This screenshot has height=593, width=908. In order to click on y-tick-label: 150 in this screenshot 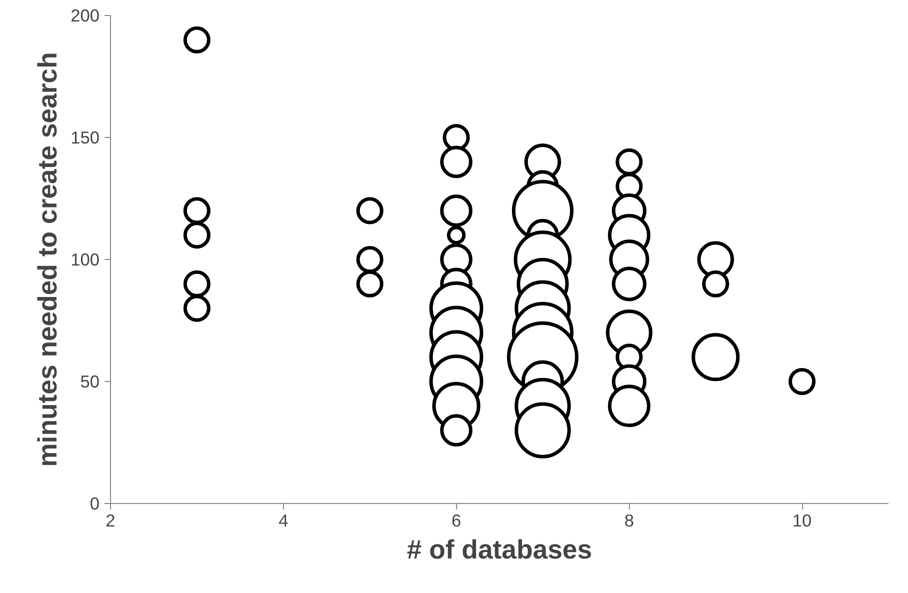, I will do `click(85, 138)`.